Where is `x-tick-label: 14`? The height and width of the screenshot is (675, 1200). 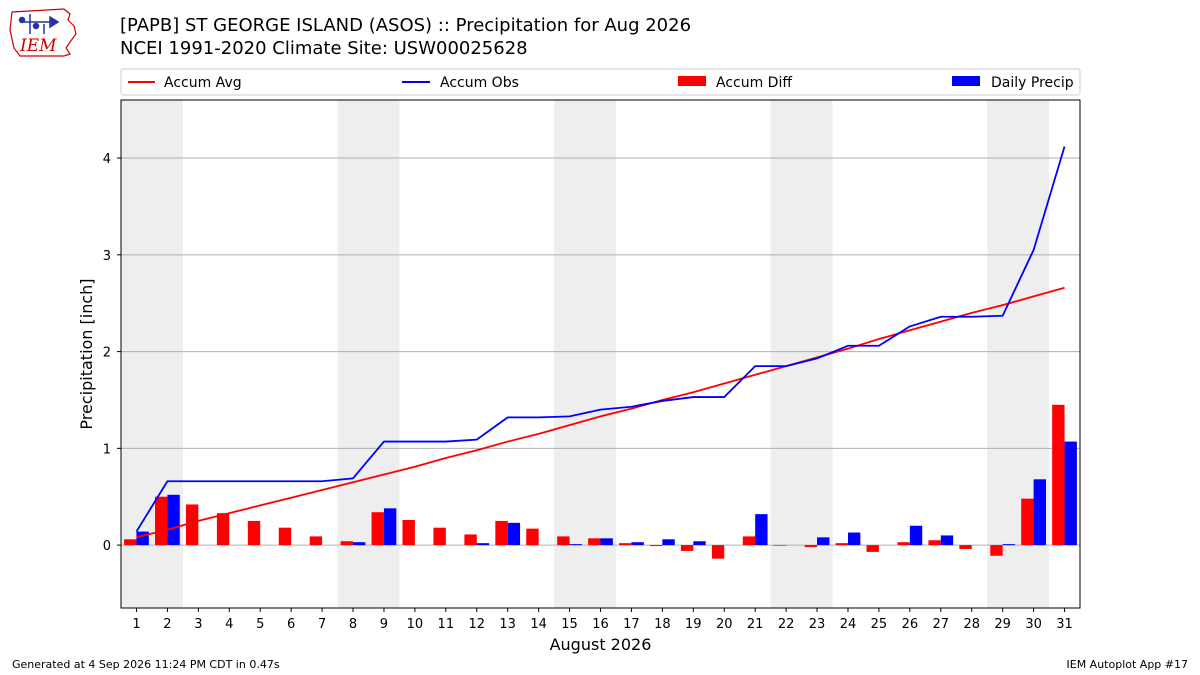
x-tick-label: 14 is located at coordinates (538, 624).